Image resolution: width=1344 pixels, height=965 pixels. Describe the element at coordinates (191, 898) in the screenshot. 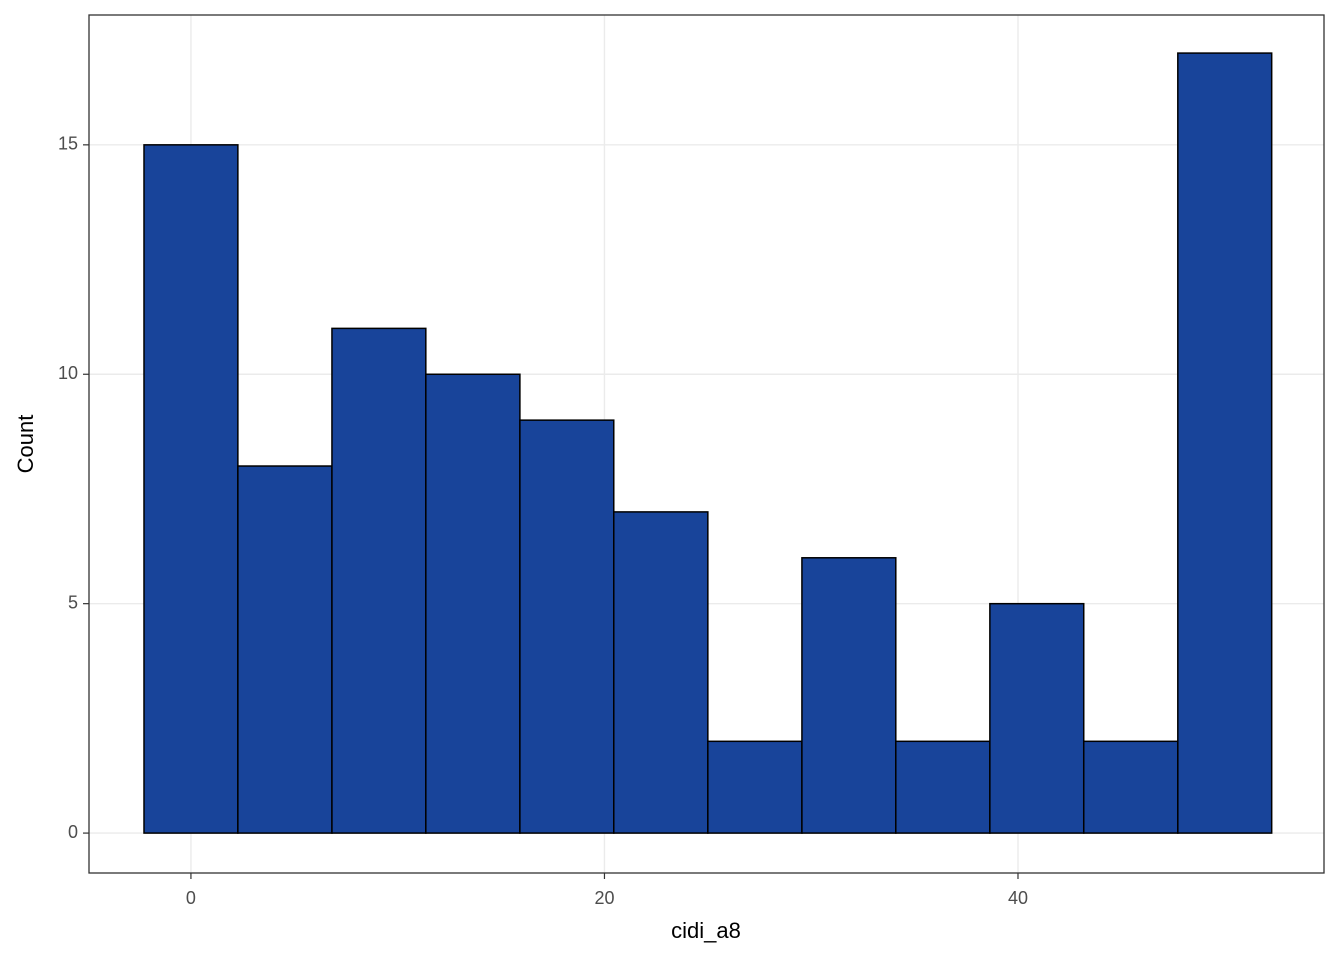

I see `x-tick-label: 0` at that location.